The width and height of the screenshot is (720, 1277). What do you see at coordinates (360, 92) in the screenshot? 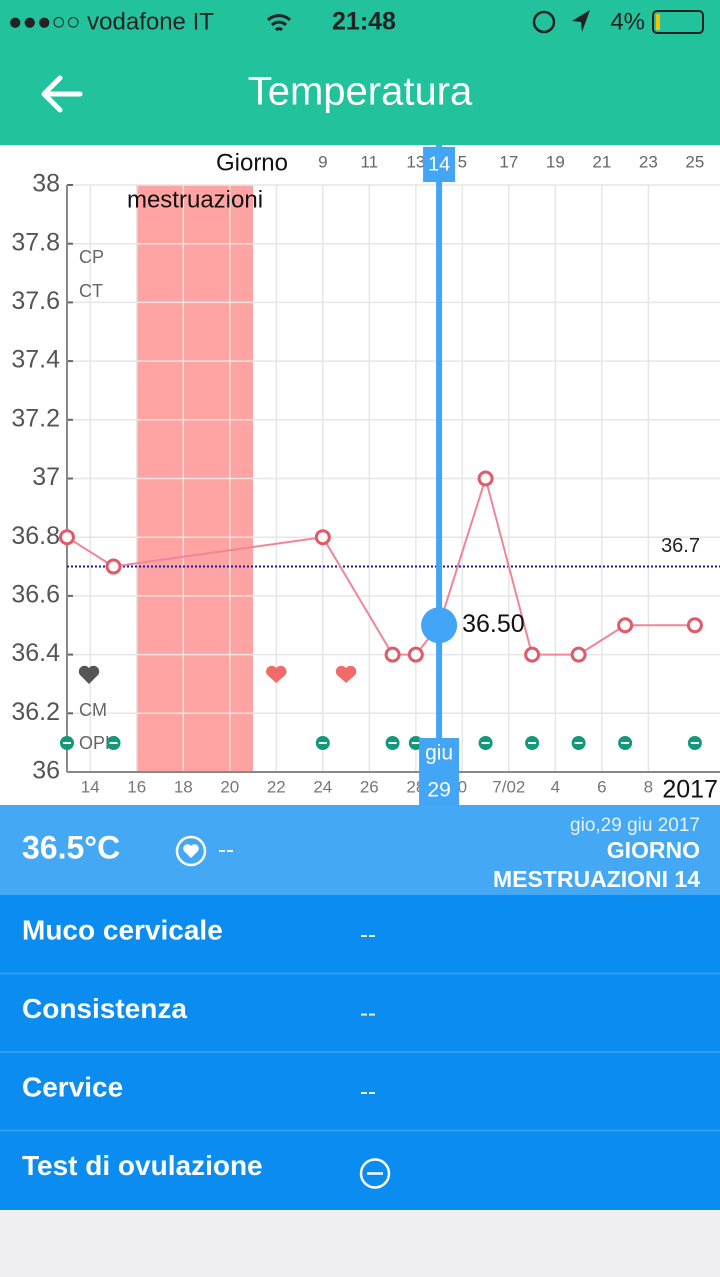
I see `screen-title: Temperatura` at bounding box center [360, 92].